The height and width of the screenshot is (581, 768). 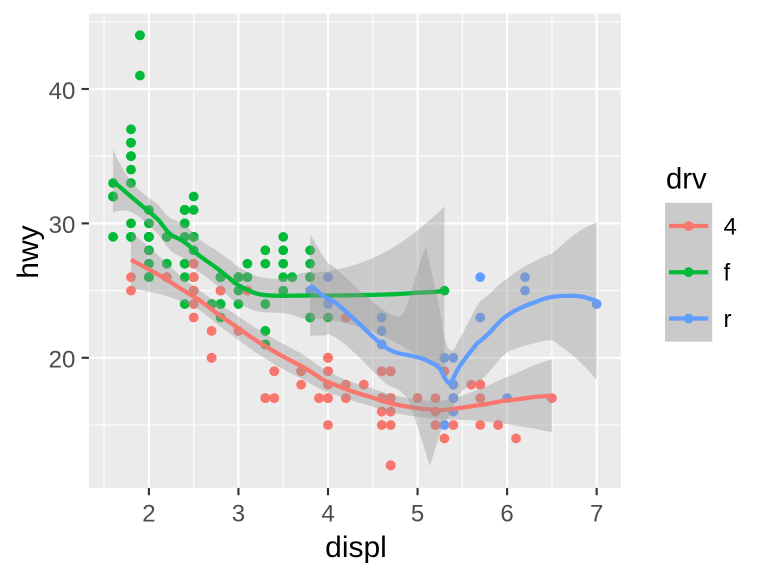 I want to click on svg-text: f, so click(x=727, y=273).